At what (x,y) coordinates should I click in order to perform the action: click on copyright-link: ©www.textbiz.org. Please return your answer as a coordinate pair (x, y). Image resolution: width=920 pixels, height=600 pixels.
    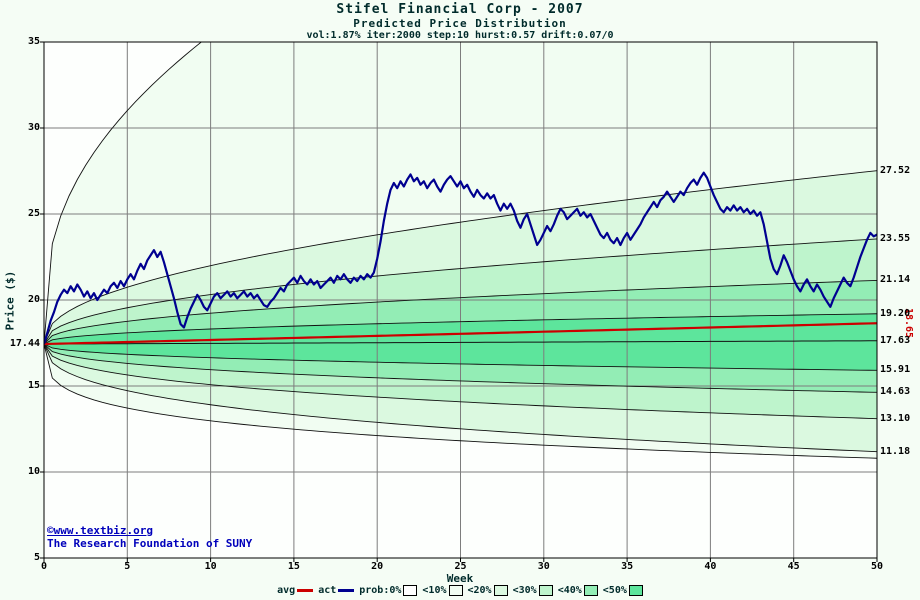
    Looking at the image, I should click on (100, 530).